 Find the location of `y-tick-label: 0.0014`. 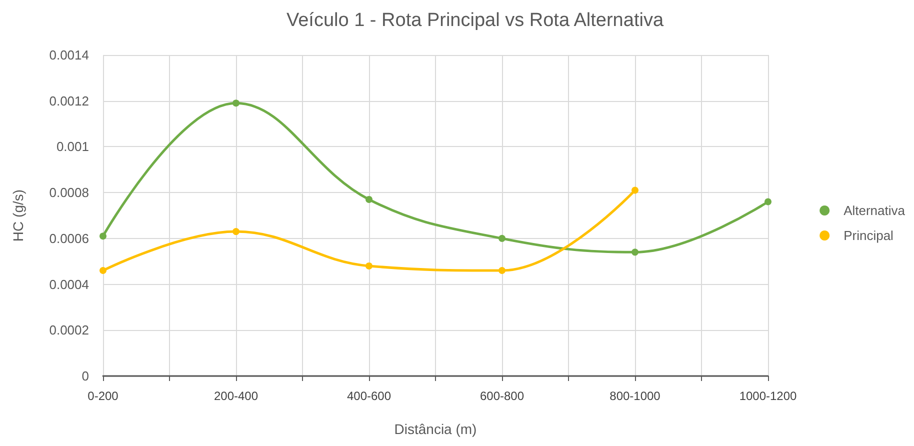

y-tick-label: 0.0014 is located at coordinates (69, 55).